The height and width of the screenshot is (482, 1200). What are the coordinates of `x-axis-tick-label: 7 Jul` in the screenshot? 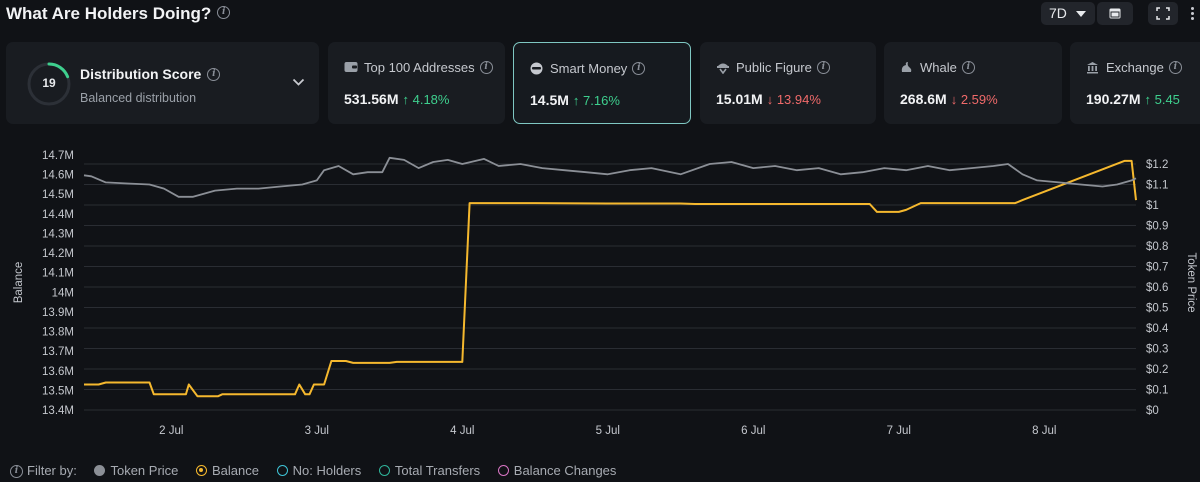 It's located at (899, 431).